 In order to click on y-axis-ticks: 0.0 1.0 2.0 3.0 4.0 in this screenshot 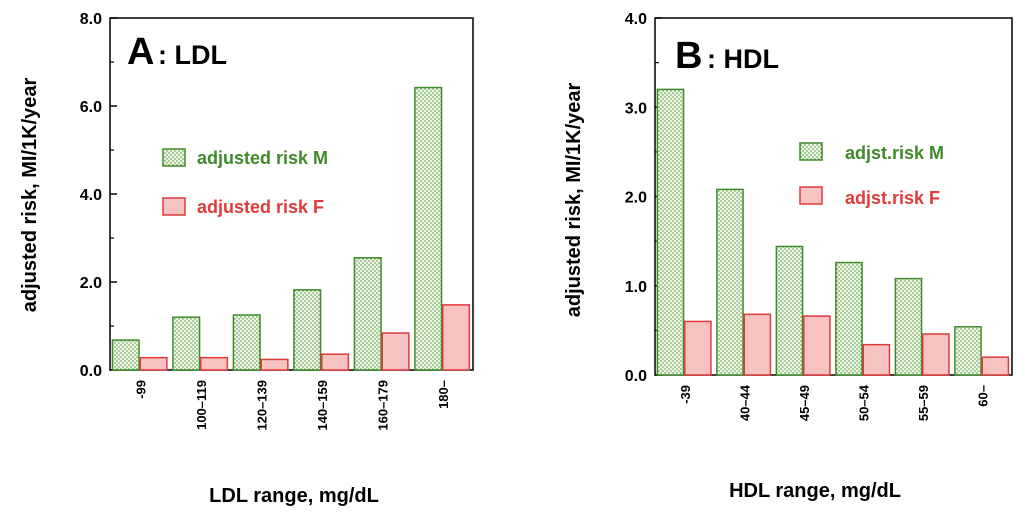, I will do `click(643, 198)`.